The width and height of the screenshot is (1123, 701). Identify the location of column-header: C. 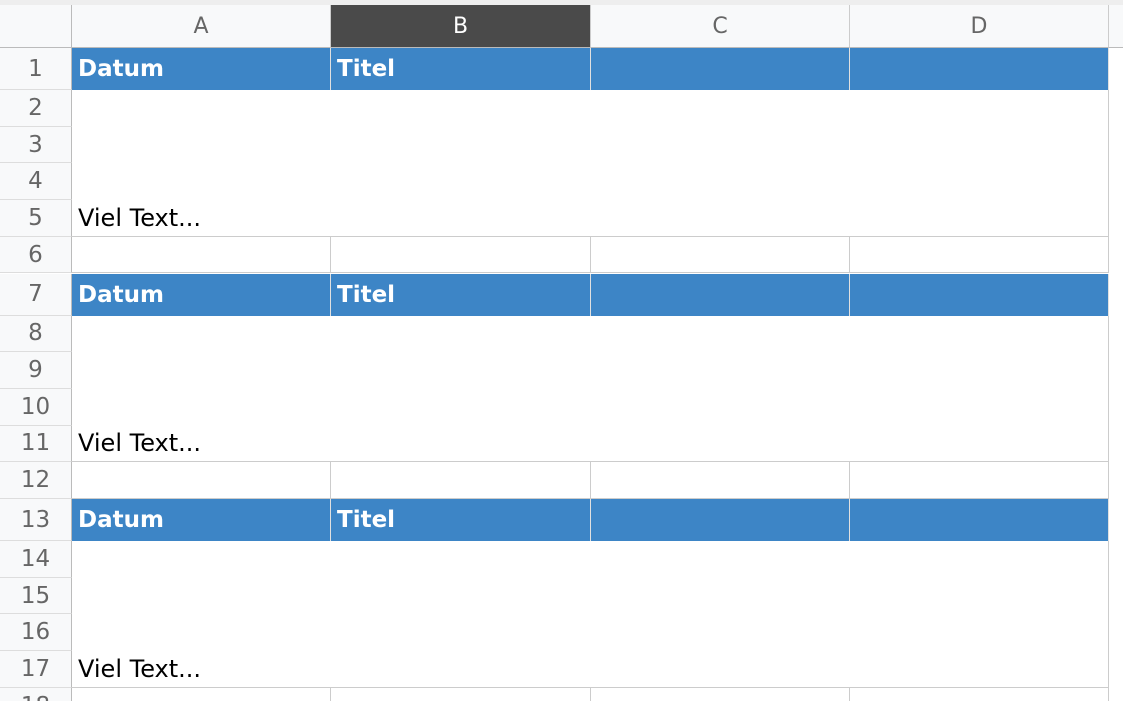
(720, 26).